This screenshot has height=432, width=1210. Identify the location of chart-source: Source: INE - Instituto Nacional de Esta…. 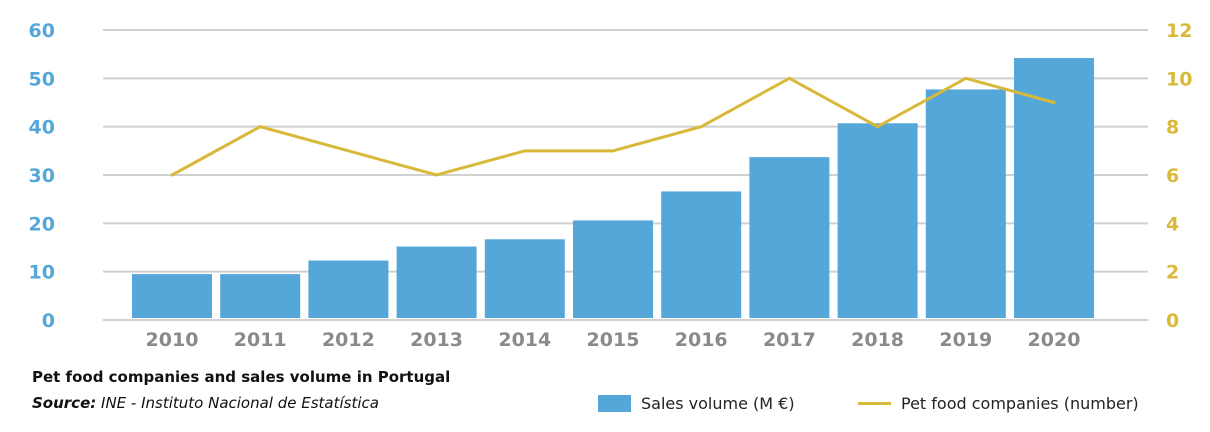
(205, 403).